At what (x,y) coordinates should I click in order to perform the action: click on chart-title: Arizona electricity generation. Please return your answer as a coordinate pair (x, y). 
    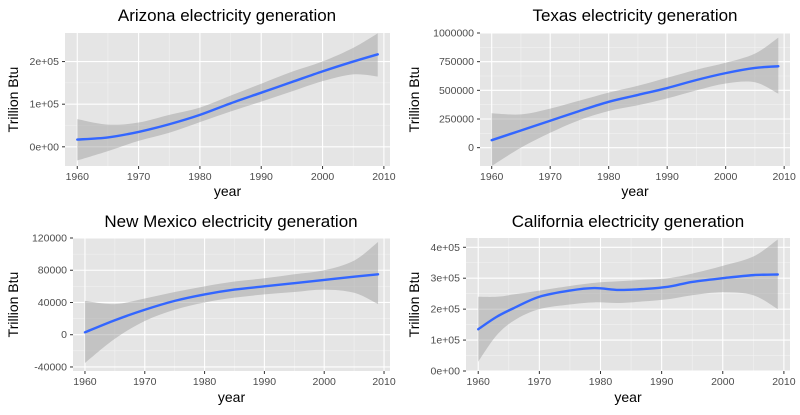
    Looking at the image, I should click on (227, 15).